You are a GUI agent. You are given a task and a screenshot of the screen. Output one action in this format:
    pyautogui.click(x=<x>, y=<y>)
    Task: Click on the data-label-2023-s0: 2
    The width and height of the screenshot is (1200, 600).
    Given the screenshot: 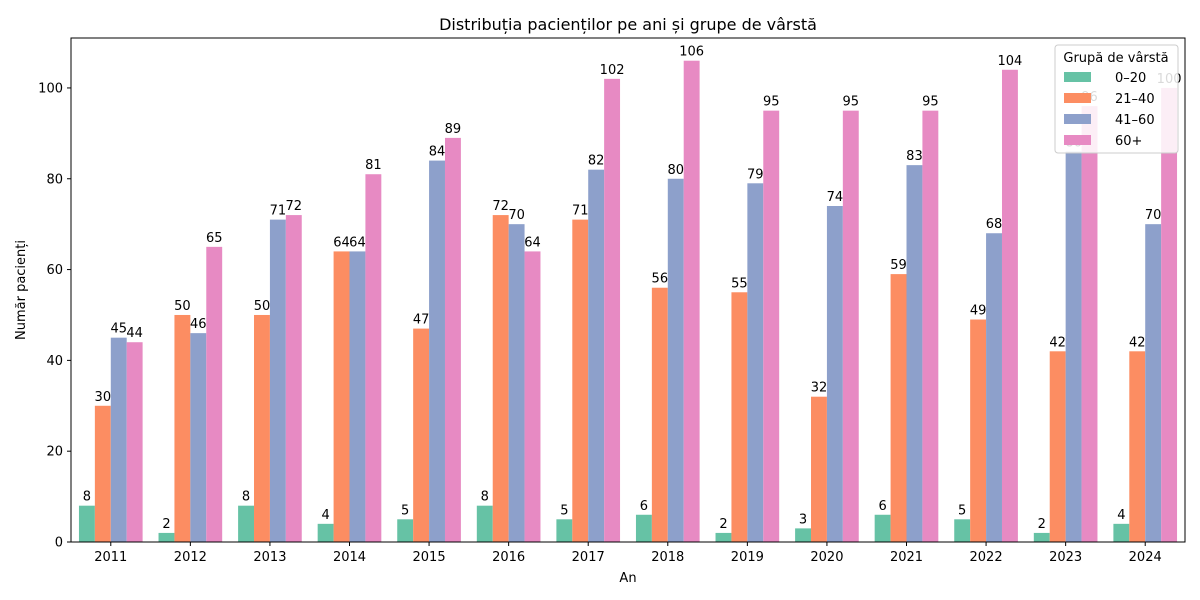 What is the action you would take?
    pyautogui.click(x=1042, y=524)
    